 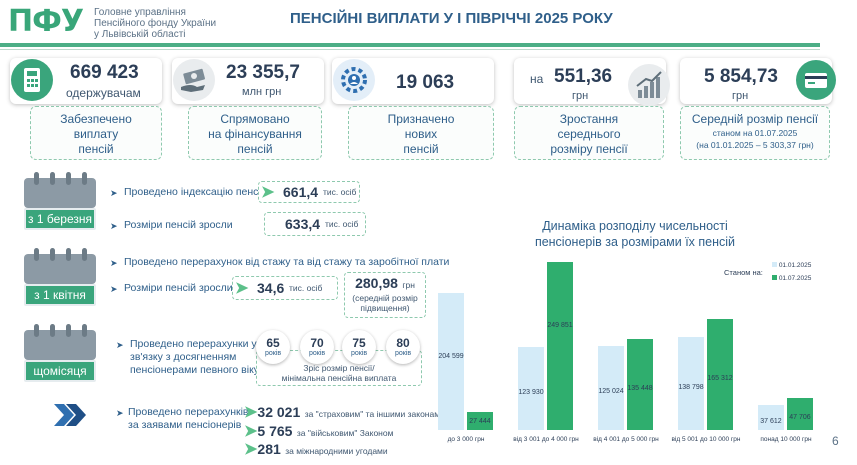 I want to click on bar-value-label: 123 930, so click(x=531, y=392).